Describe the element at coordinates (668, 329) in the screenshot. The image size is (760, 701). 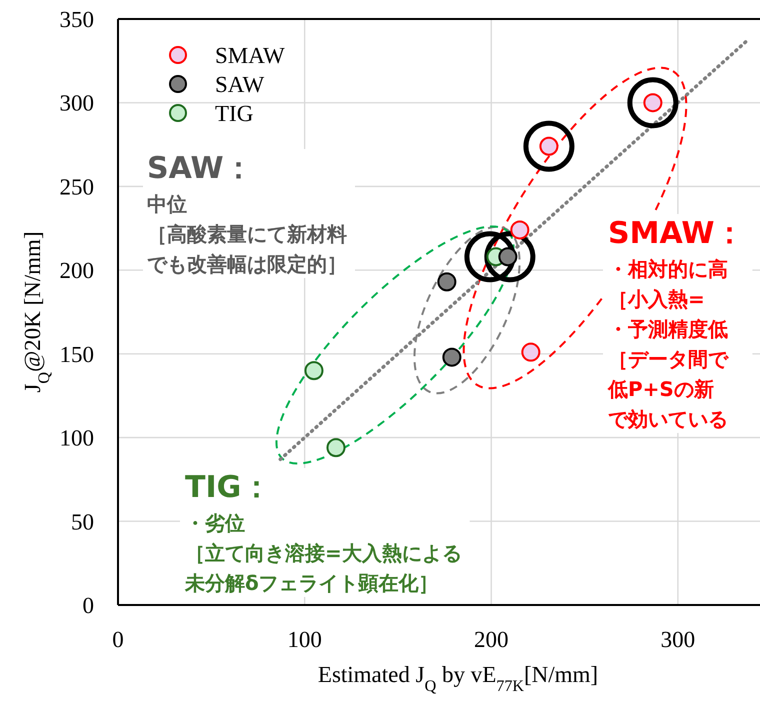
I see `annotation: ・予測精度低` at that location.